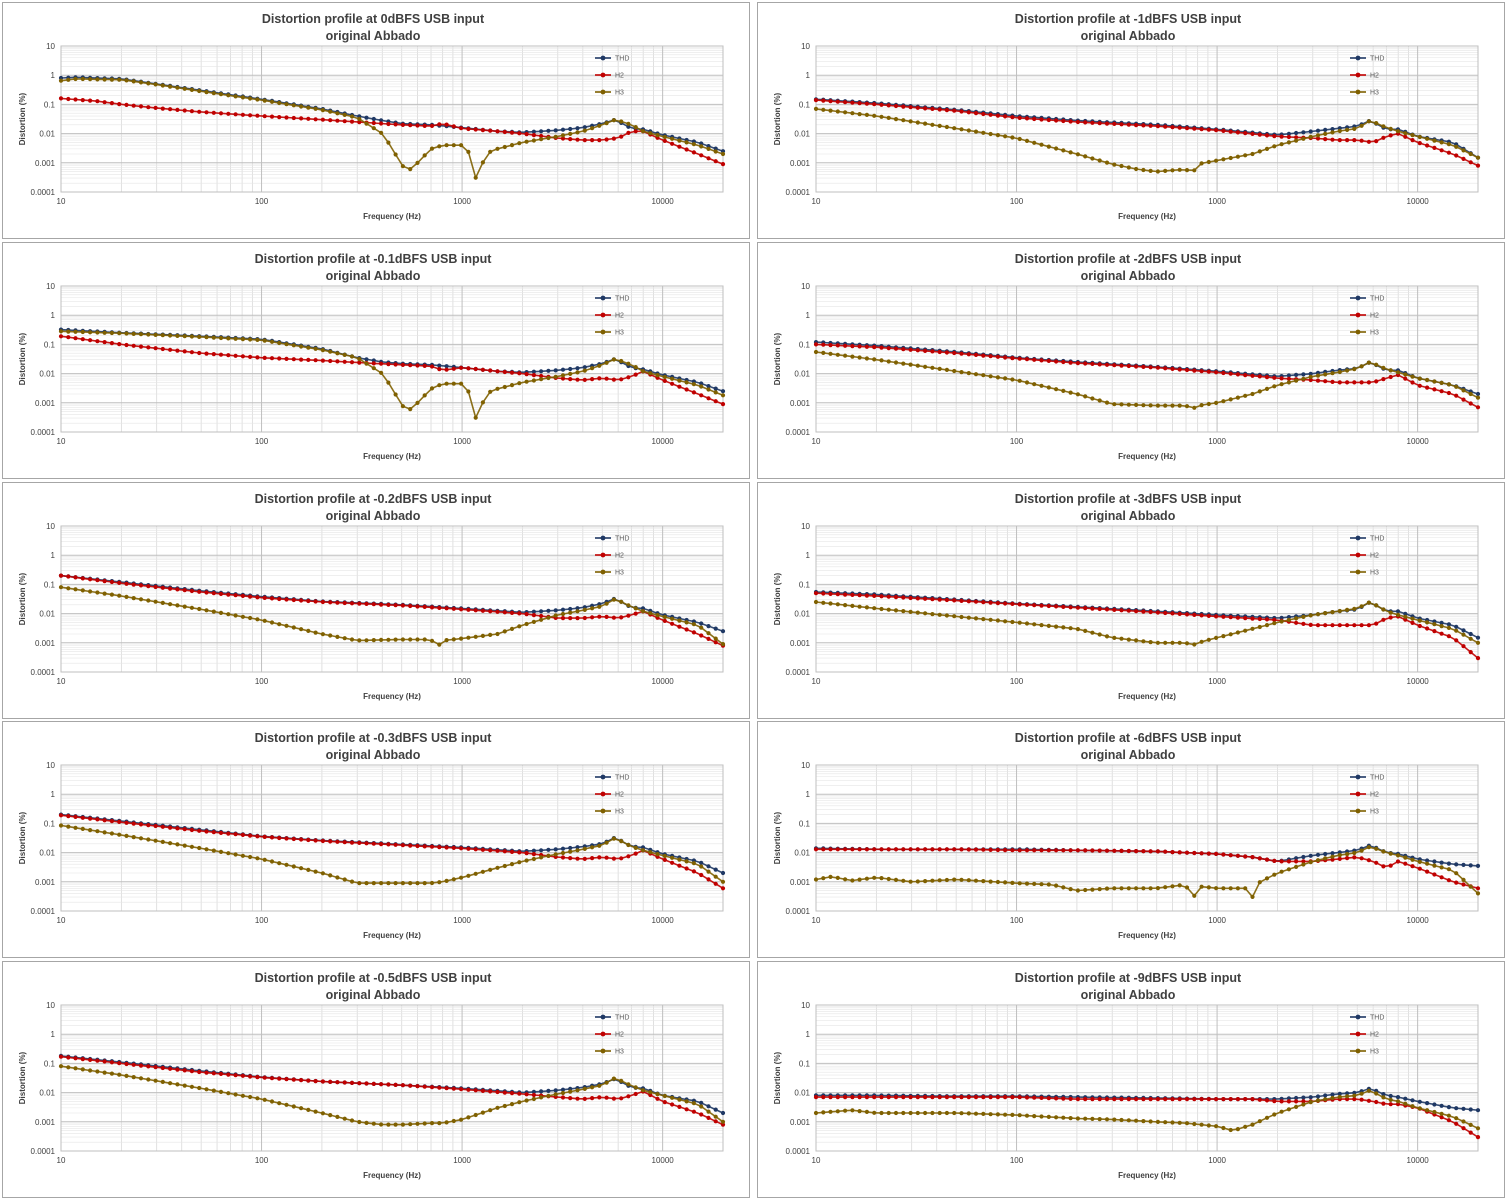 This screenshot has width=1509, height=1201. I want to click on y-axis-label: Distortion (%), so click(22, 598).